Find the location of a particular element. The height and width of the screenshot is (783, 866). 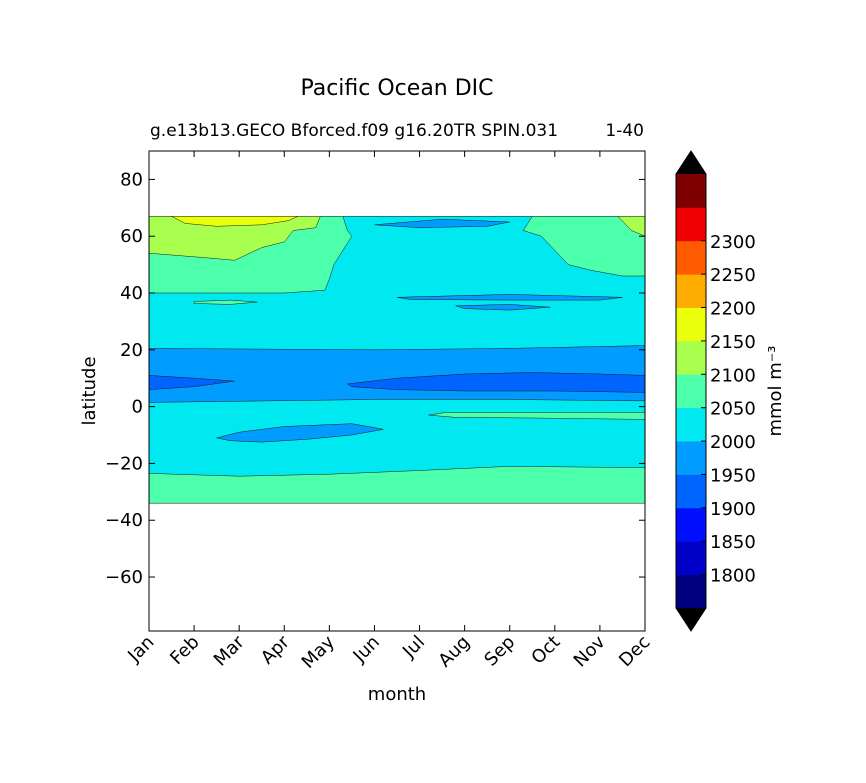

colorbar-outline is located at coordinates (691, 391).